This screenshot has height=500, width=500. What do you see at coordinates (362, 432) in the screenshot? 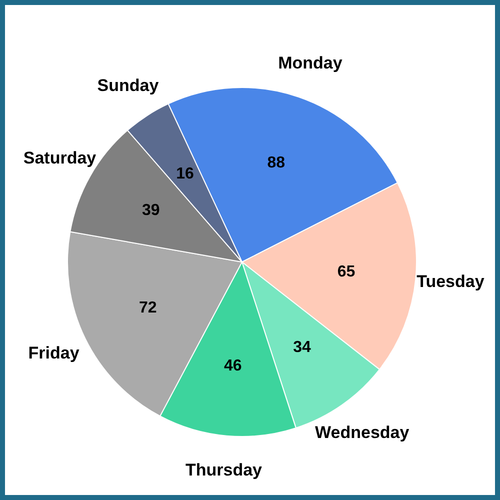
I see `slice-label: Wednesday` at bounding box center [362, 432].